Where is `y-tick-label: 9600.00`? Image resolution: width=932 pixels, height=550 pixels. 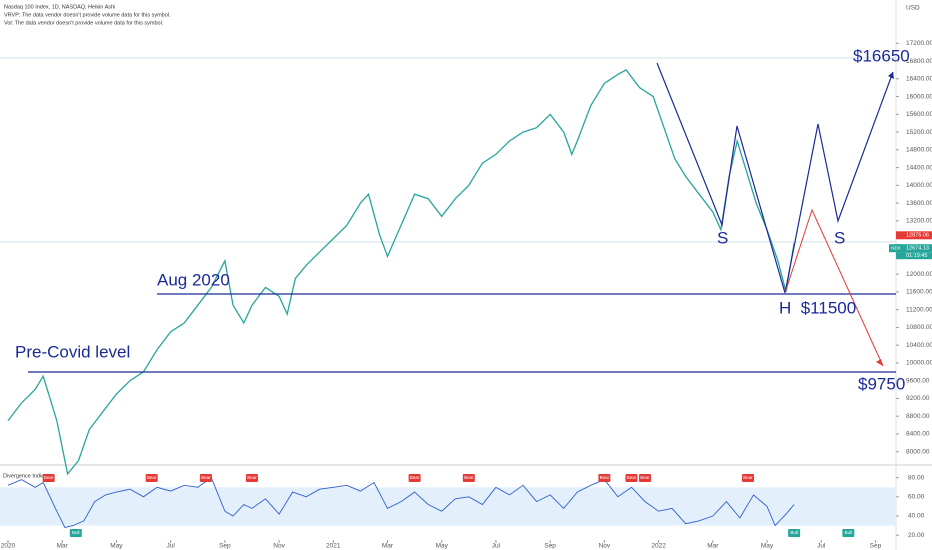 y-tick-label: 9600.00 is located at coordinates (918, 380).